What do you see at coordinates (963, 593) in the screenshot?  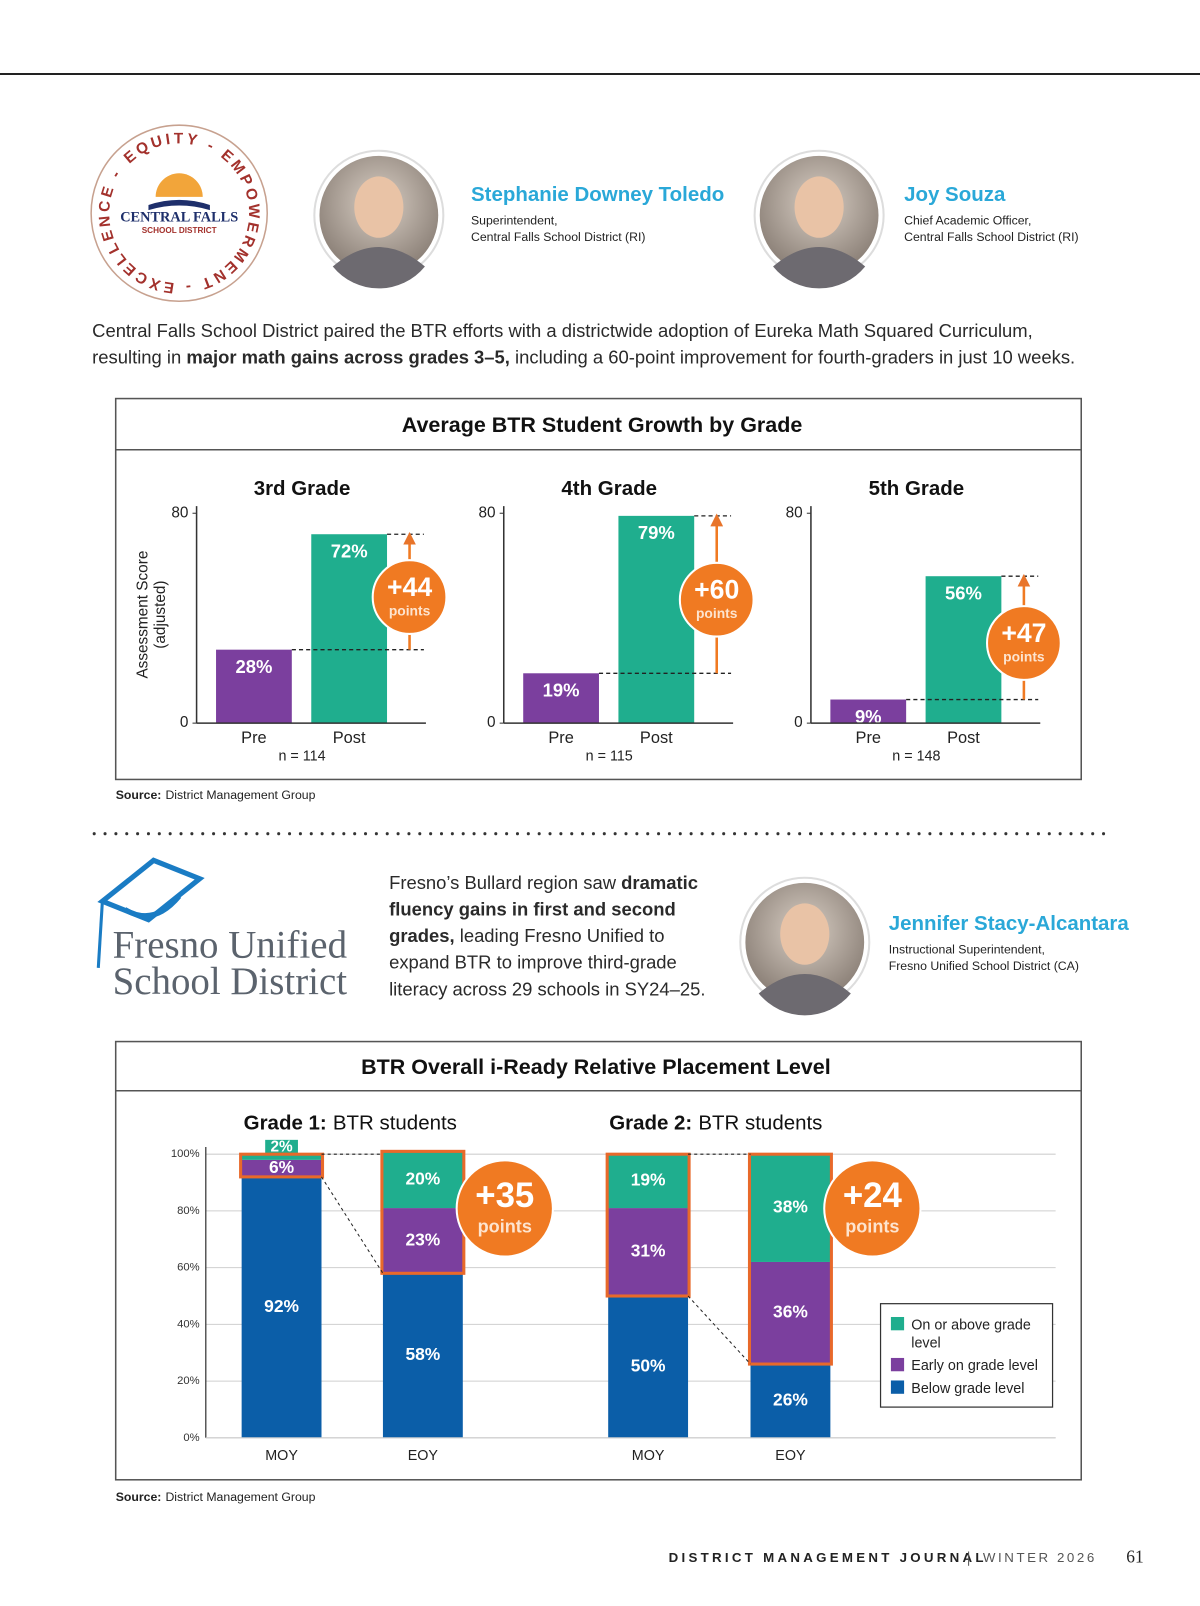 I see `bar-value-label: 56%` at bounding box center [963, 593].